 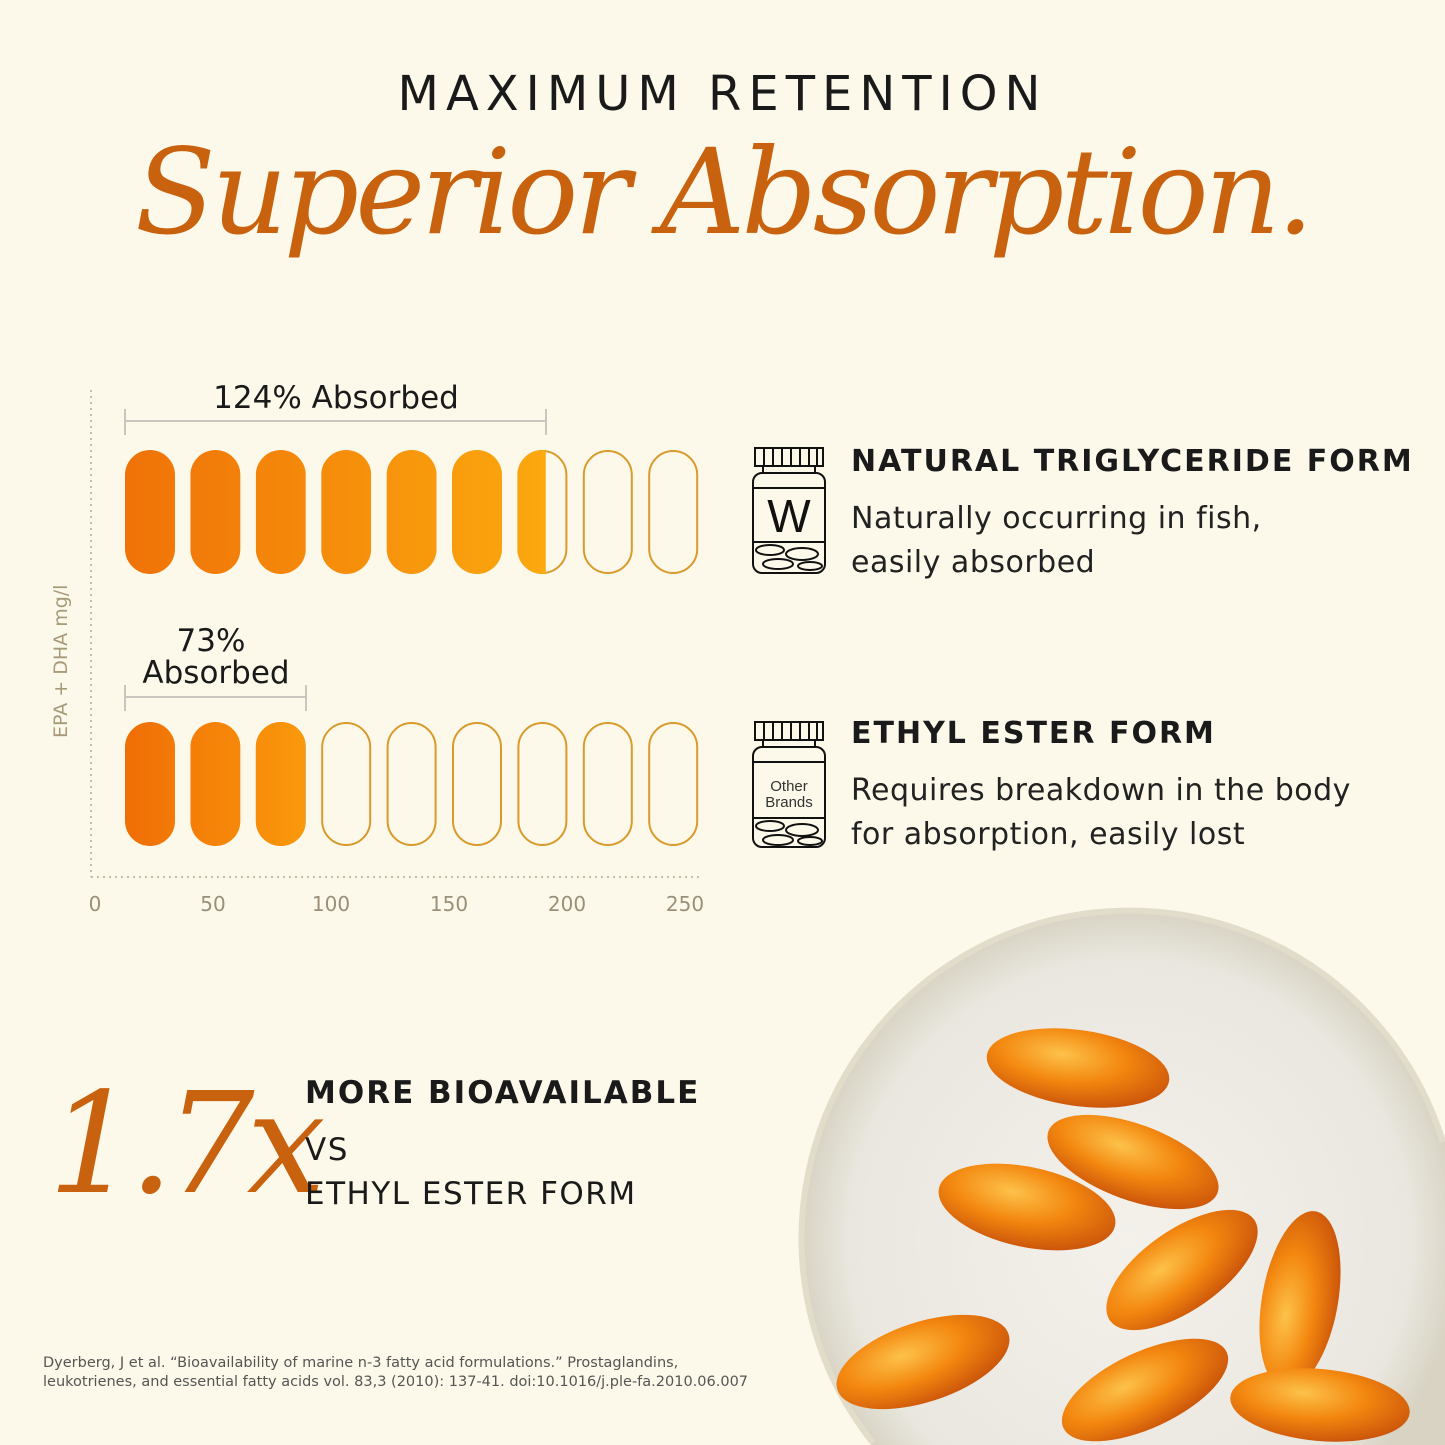 What do you see at coordinates (973, 562) in the screenshot?
I see `feature-body-line: easily absorbed` at bounding box center [973, 562].